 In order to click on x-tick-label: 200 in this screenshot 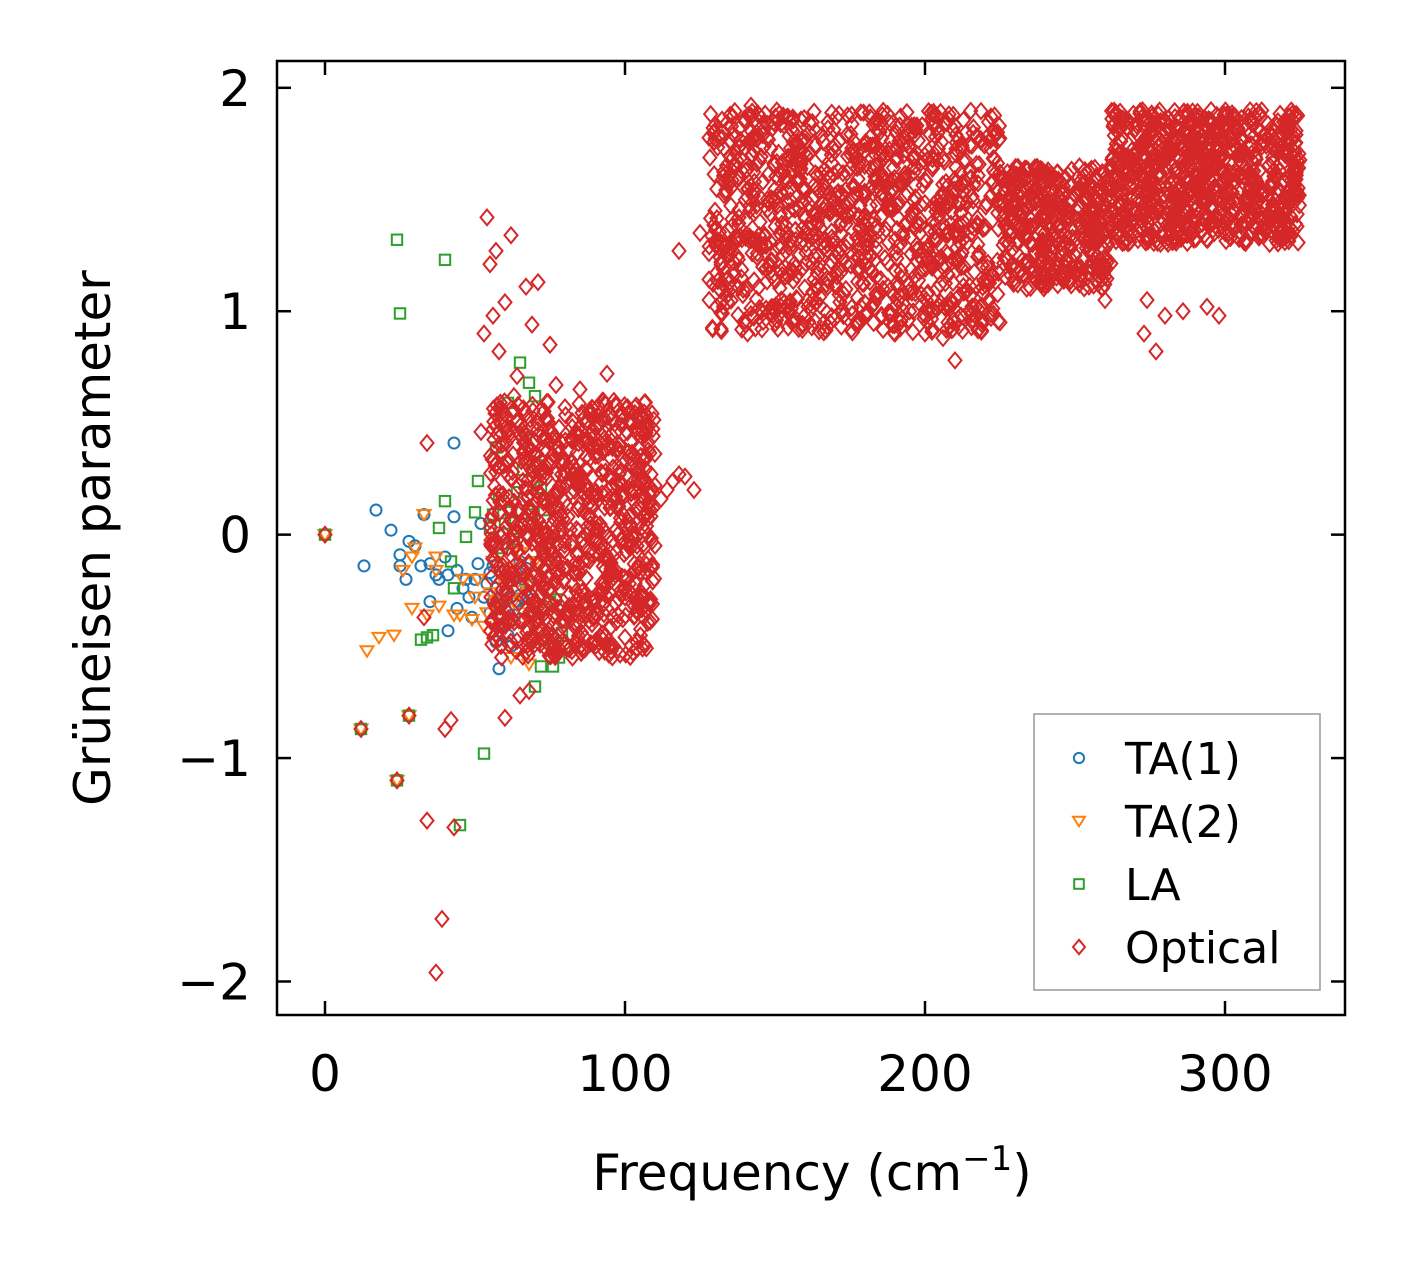, I will do `click(924, 1074)`.